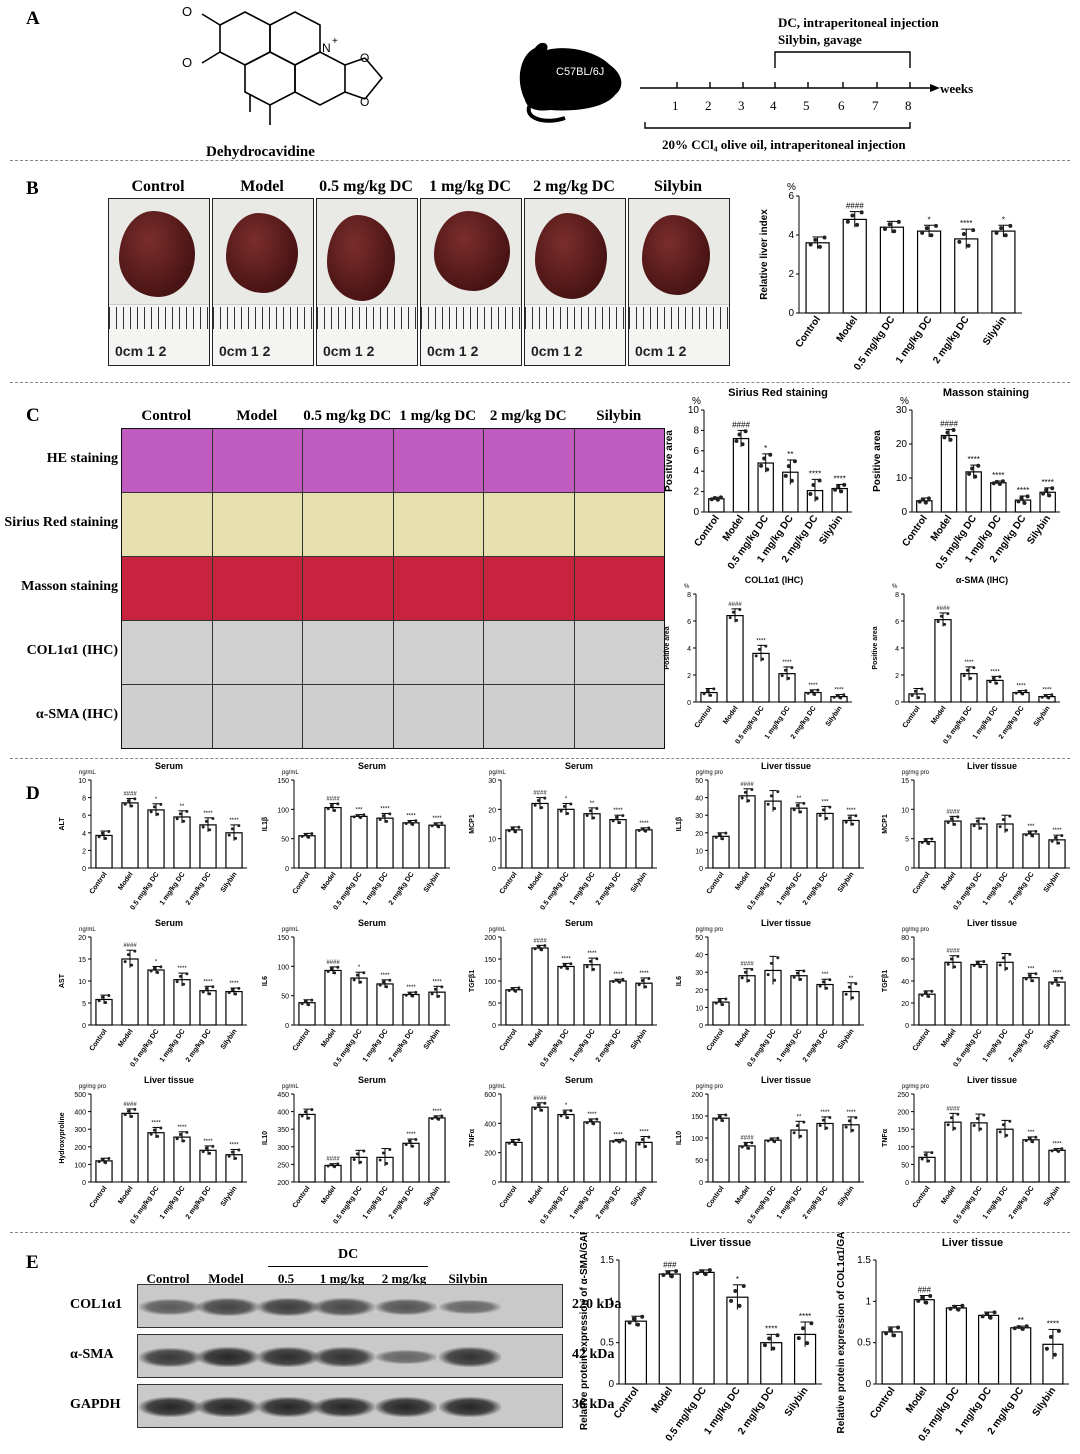  Describe the element at coordinates (912, 717) in the screenshot. I see `x-tick-label: Control` at that location.